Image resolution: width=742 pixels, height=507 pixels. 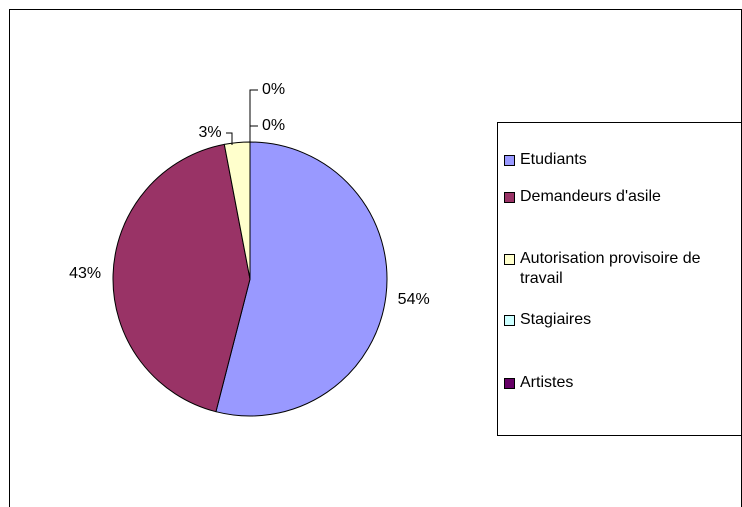 I want to click on data-label: 54%, so click(x=414, y=299).